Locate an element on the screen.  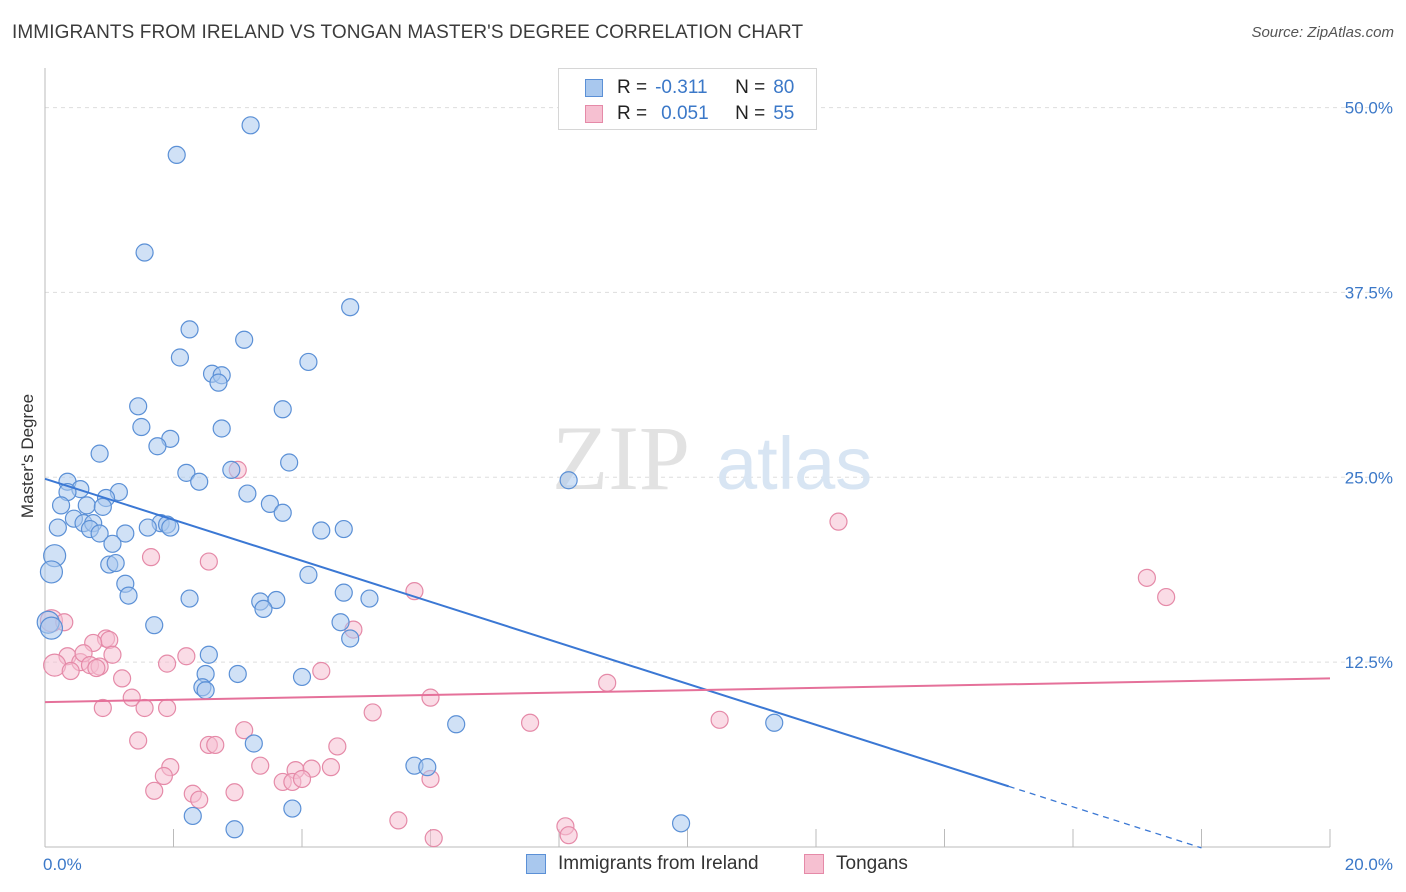
bottom-legend-label-tongans: Tongans is located at coordinates (872, 863).